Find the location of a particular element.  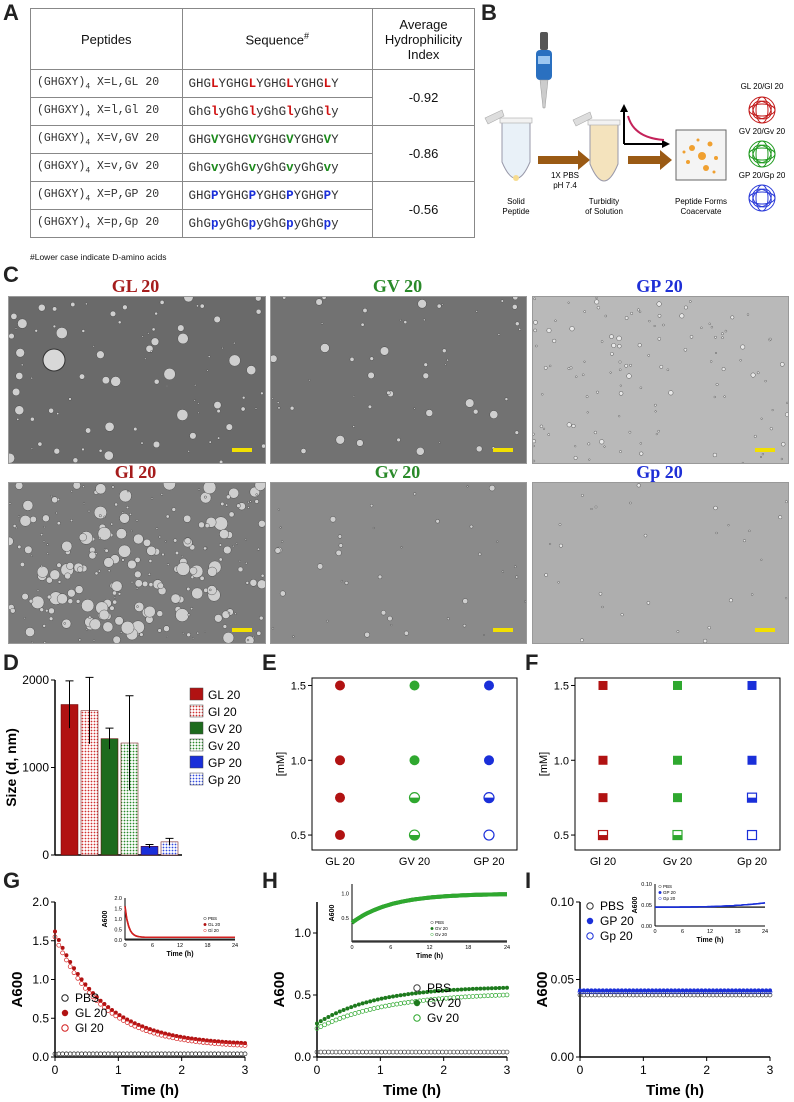

x-tick-label: GL 20 is located at coordinates (340, 862).